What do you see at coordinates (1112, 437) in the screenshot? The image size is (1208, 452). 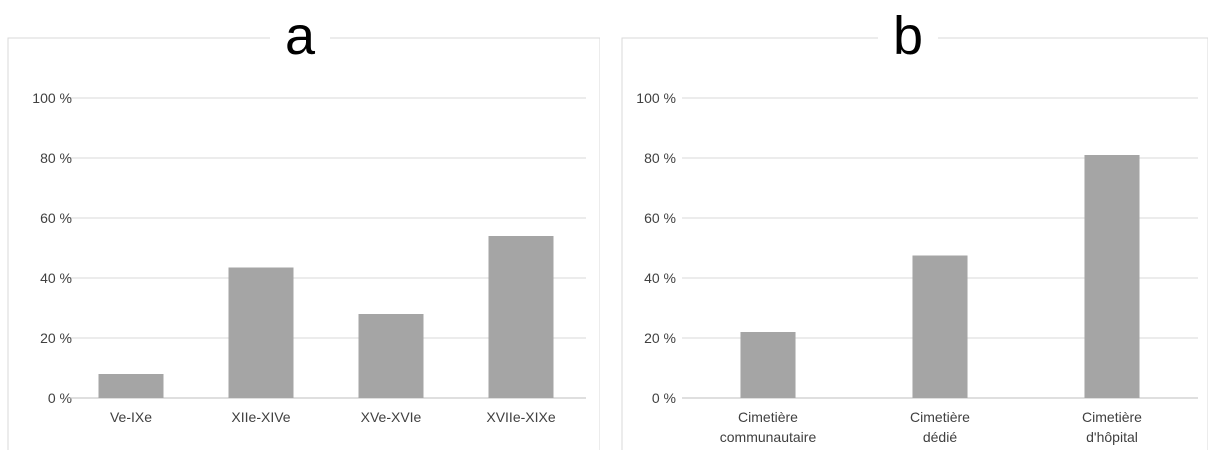 I see `x-tick-label: d'hôpital` at bounding box center [1112, 437].